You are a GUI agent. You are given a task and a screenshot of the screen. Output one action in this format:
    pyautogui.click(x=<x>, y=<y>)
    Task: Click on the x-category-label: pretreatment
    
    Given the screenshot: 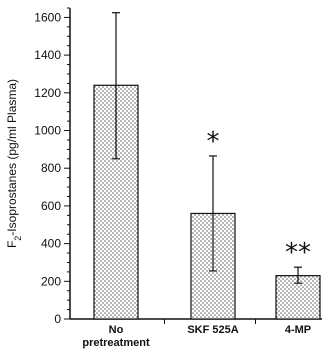 What is the action you would take?
    pyautogui.click(x=116, y=343)
    